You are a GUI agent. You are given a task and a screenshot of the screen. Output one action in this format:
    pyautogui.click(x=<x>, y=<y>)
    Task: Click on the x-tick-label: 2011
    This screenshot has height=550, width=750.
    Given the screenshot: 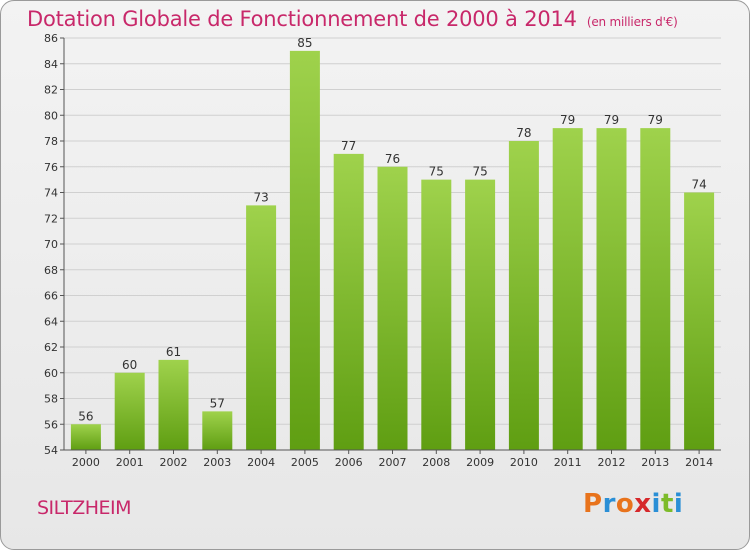 What is the action you would take?
    pyautogui.click(x=568, y=462)
    